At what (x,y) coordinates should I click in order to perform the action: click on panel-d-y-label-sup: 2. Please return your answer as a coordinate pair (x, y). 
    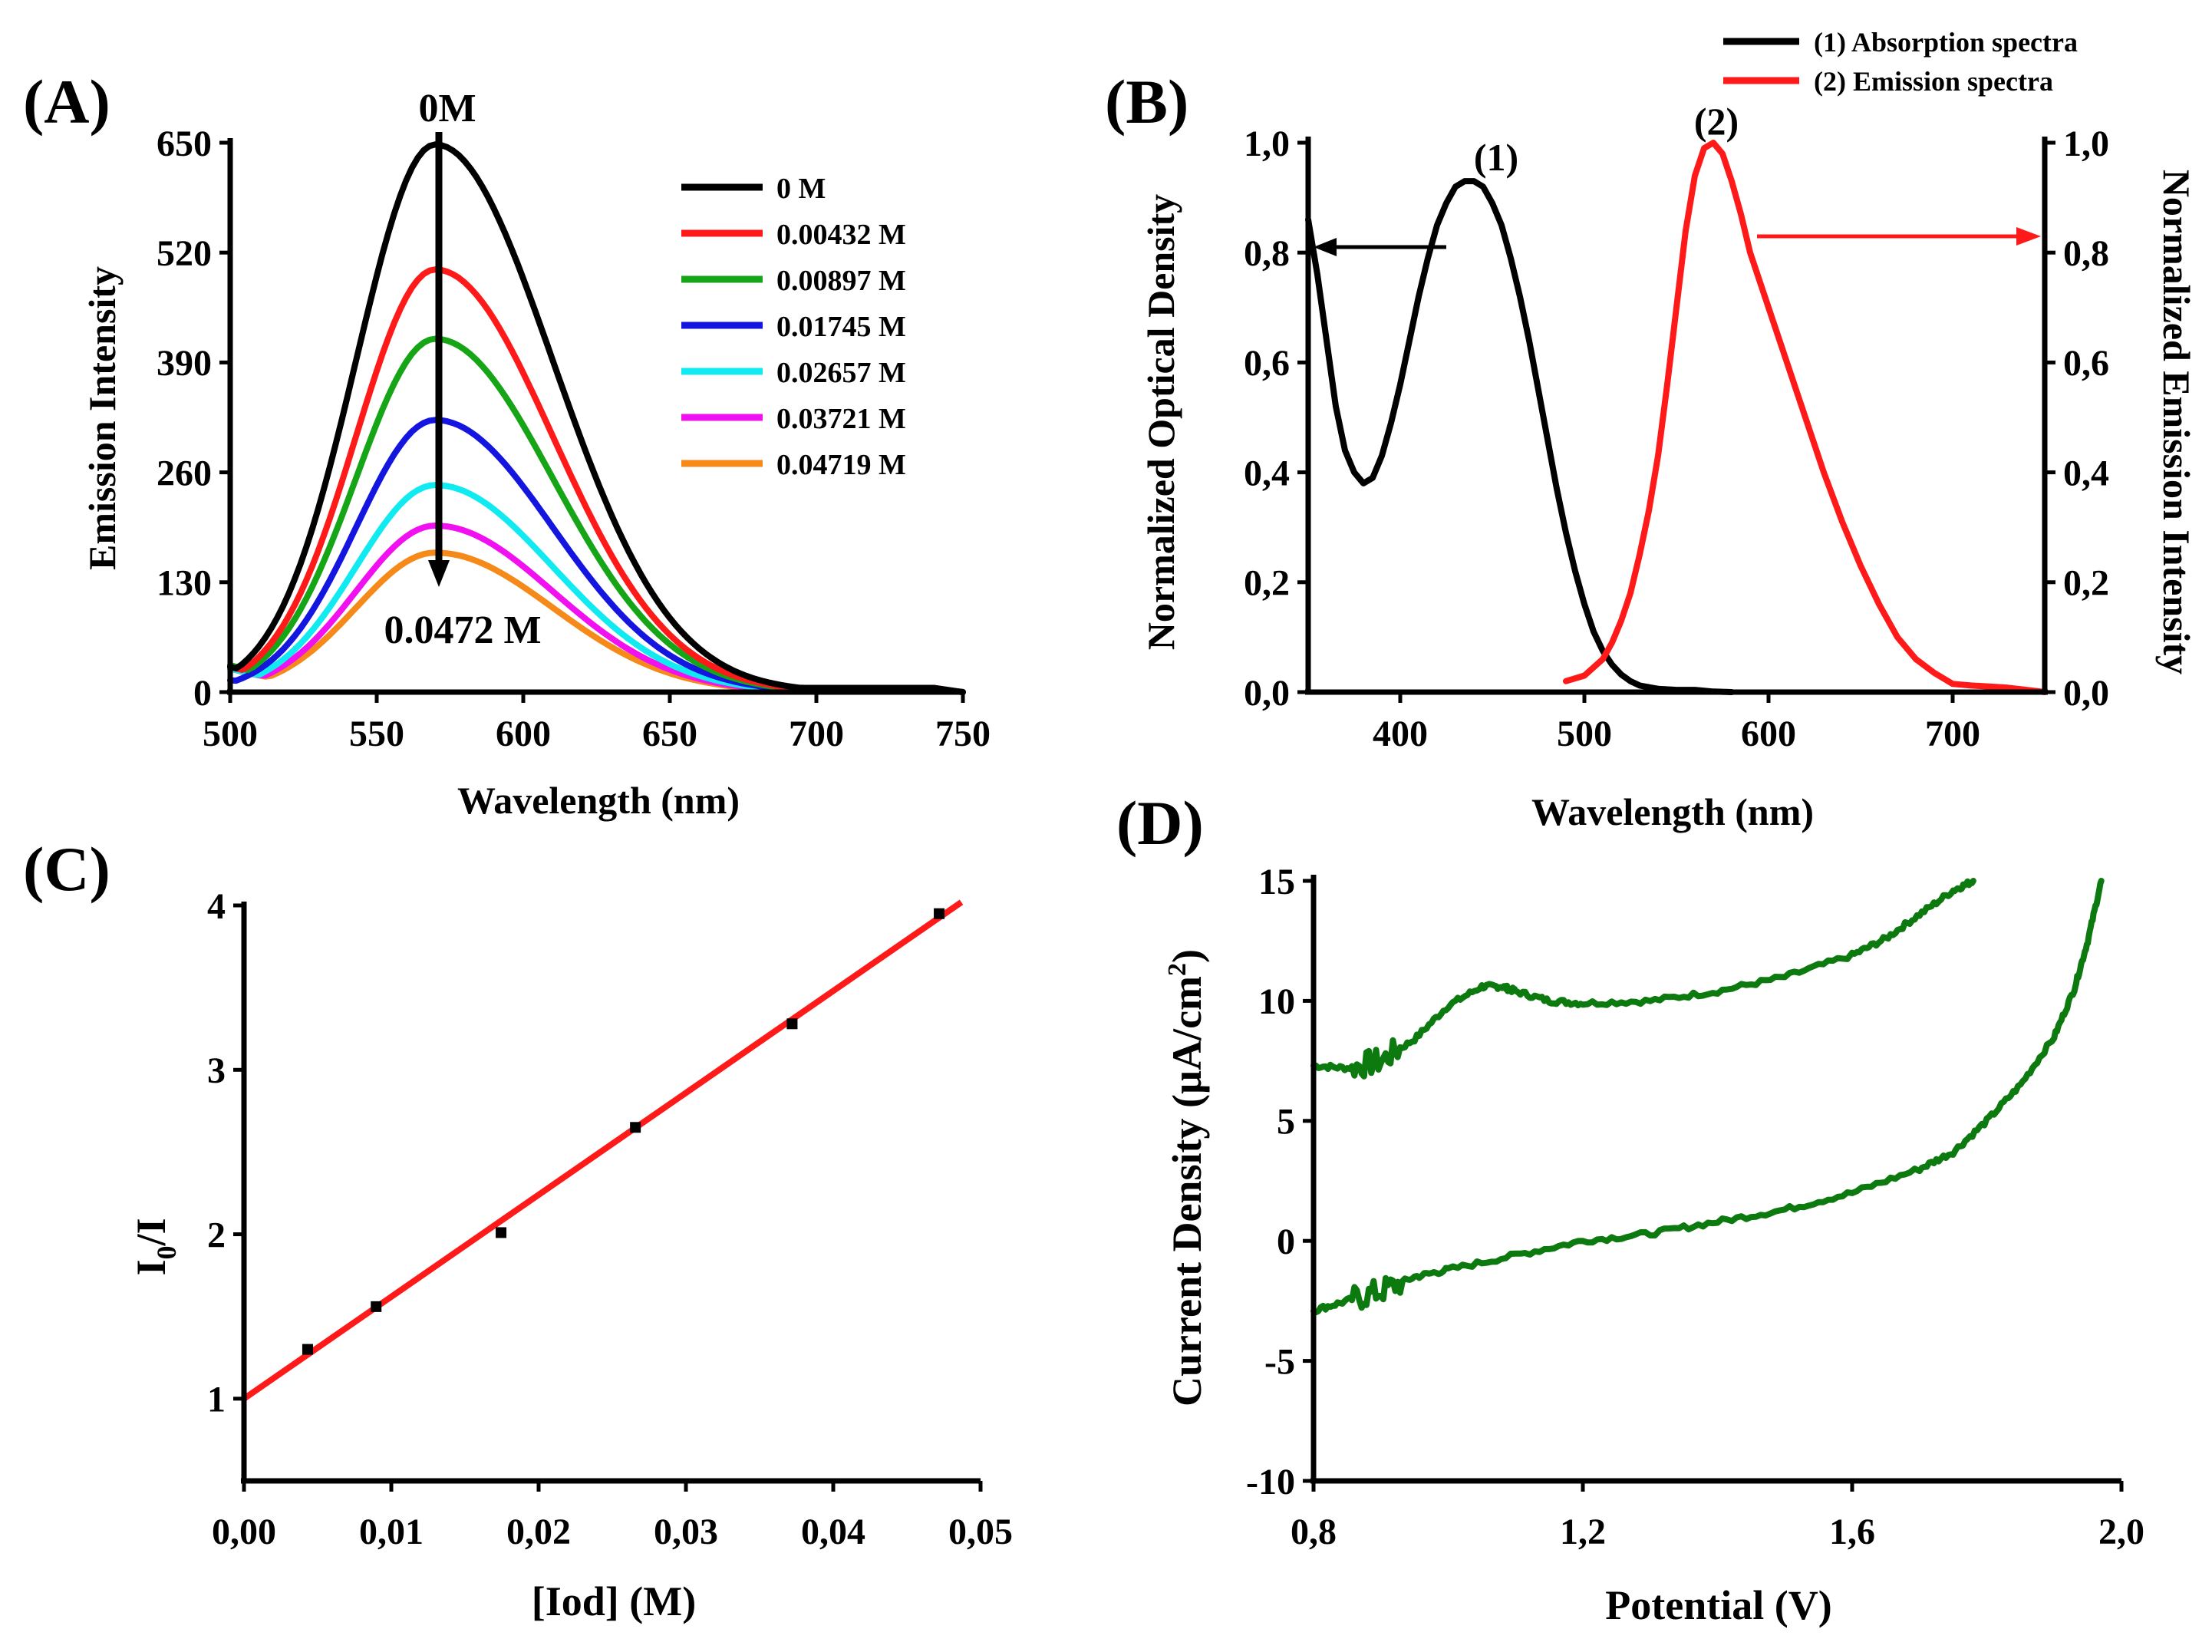
    Looking at the image, I should click on (1177, 969).